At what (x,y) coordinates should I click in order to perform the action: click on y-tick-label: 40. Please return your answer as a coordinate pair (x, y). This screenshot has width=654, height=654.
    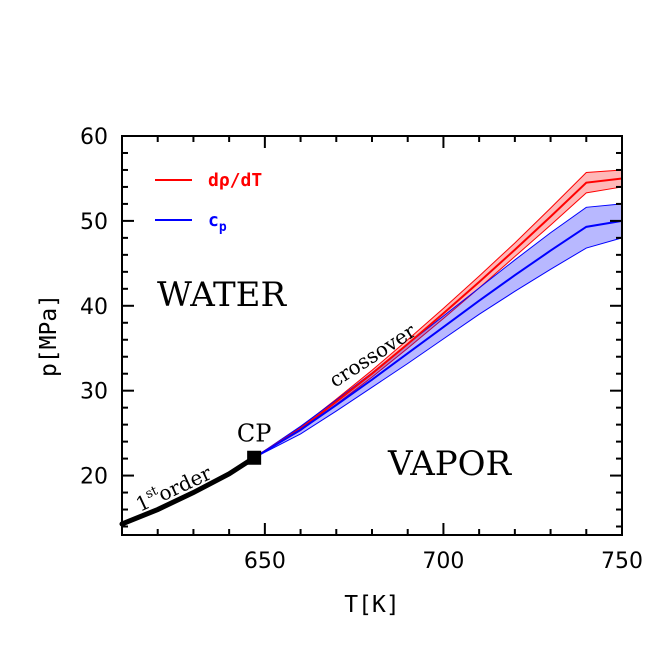
    Looking at the image, I should click on (94, 307).